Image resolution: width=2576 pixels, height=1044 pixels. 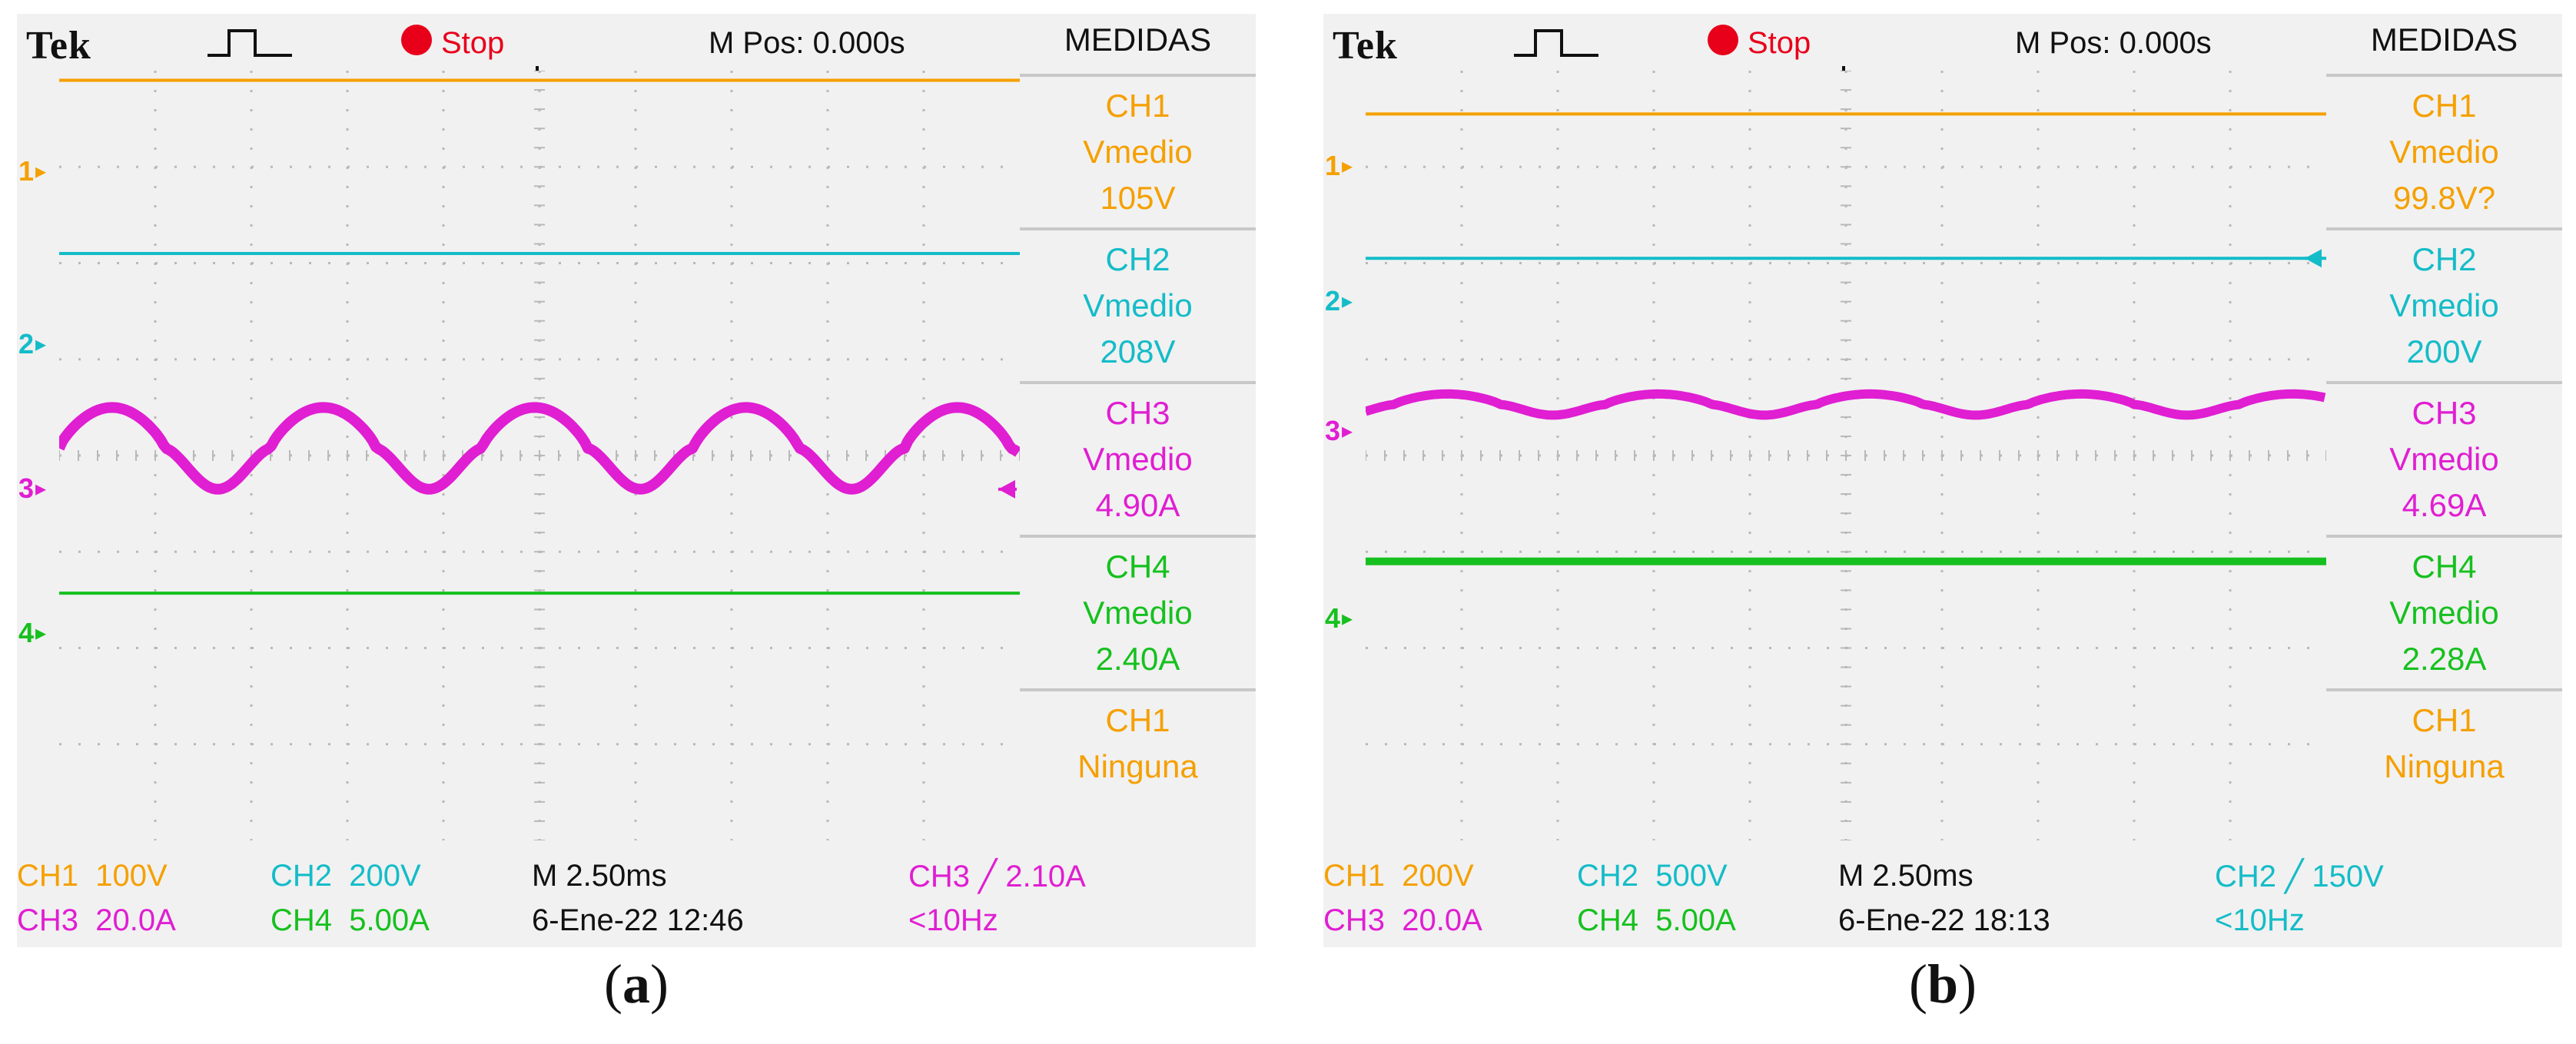 I want to click on caption-letter: b, so click(x=1943, y=984).